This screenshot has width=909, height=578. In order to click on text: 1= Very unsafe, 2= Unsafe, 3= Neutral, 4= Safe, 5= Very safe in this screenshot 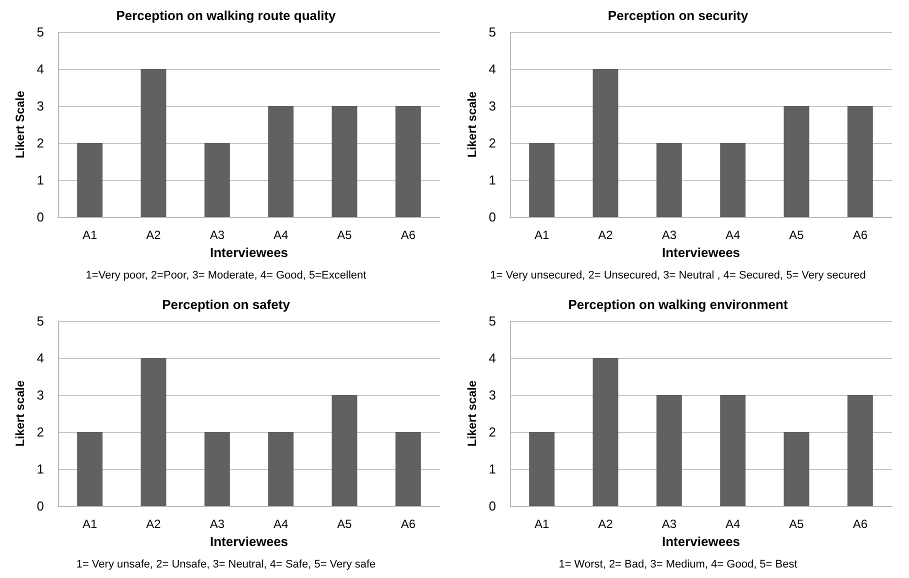, I will do `click(226, 564)`.